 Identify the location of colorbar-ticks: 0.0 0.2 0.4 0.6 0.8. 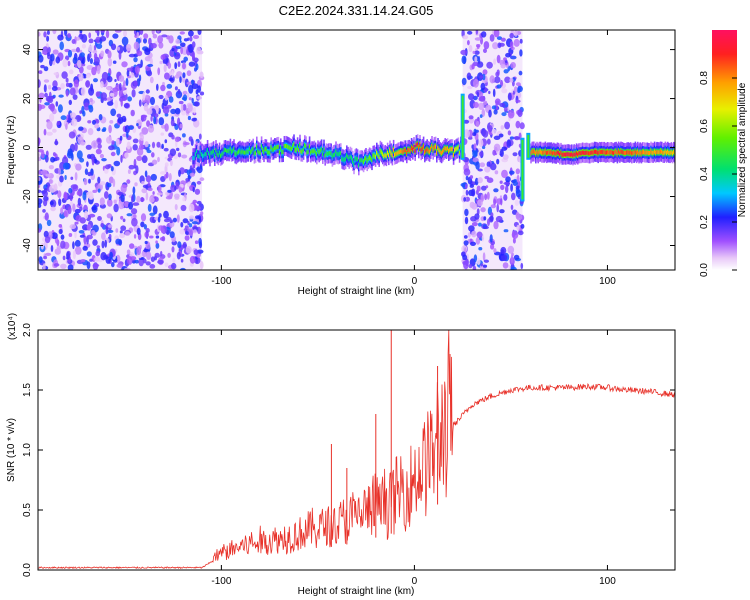
(718, 174).